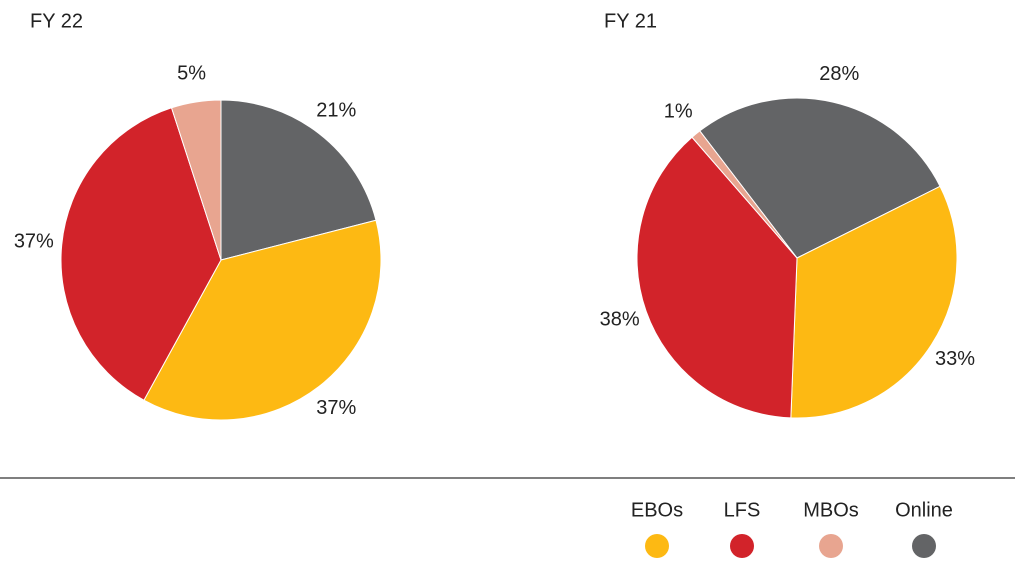 Image resolution: width=1015 pixels, height=562 pixels. Describe the element at coordinates (336, 111) in the screenshot. I see `data-label: 21%` at that location.